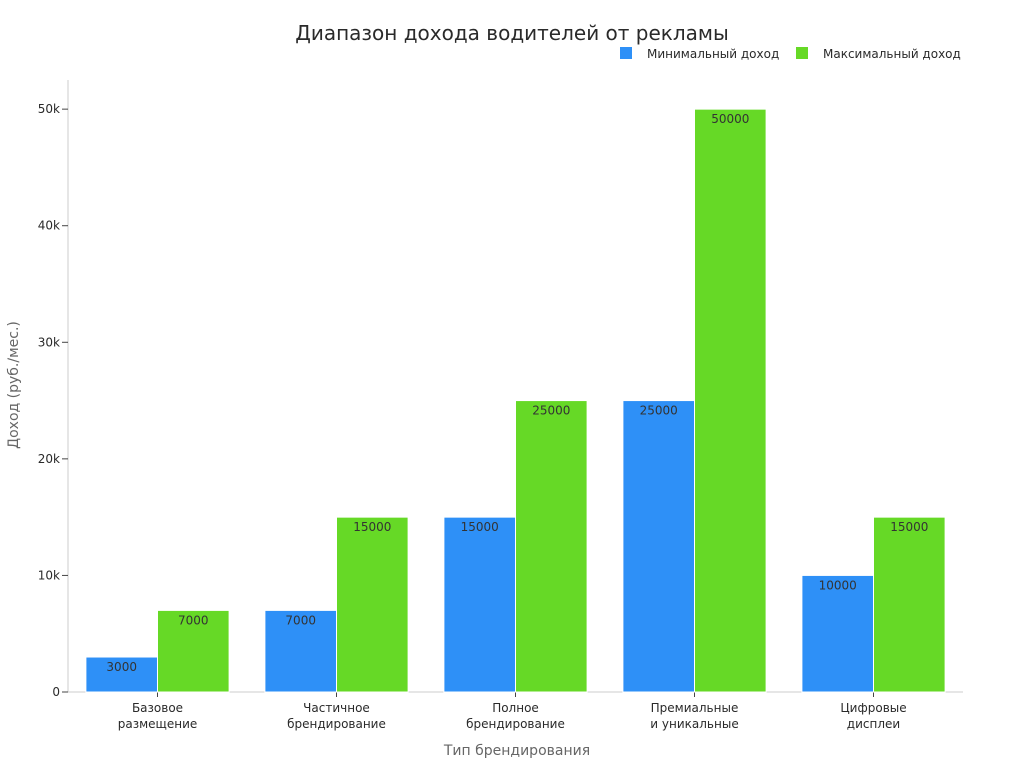 Image resolution: width=1024 pixels, height=768 pixels. I want to click on data-label: 3000, so click(121, 667).